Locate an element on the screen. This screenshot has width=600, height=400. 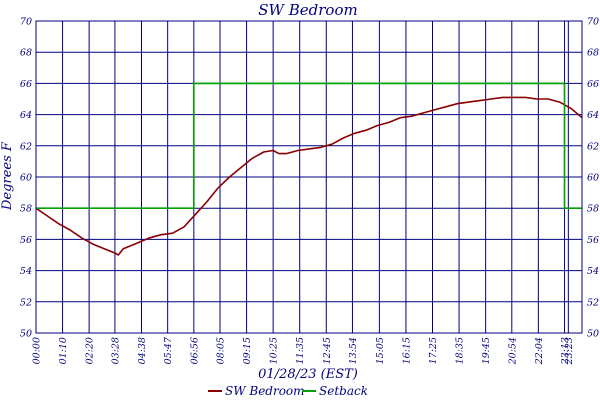
y-tick-label-right: 54 is located at coordinates (593, 271).